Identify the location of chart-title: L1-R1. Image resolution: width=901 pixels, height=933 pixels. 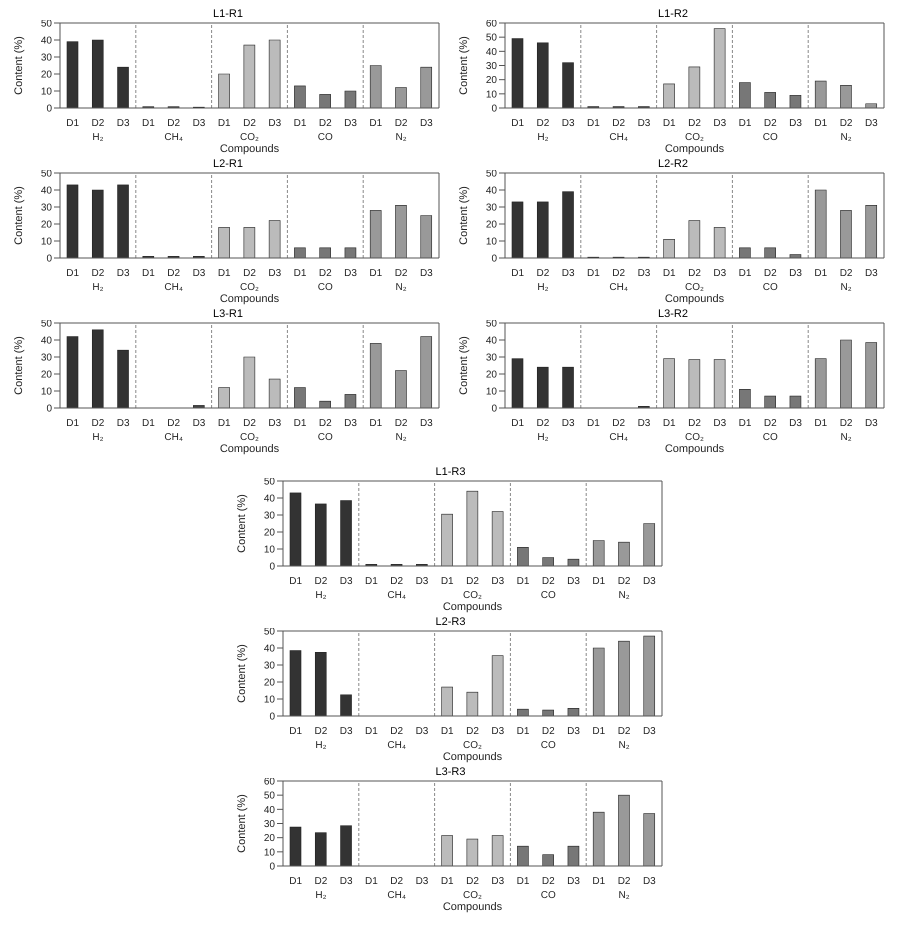
(228, 14).